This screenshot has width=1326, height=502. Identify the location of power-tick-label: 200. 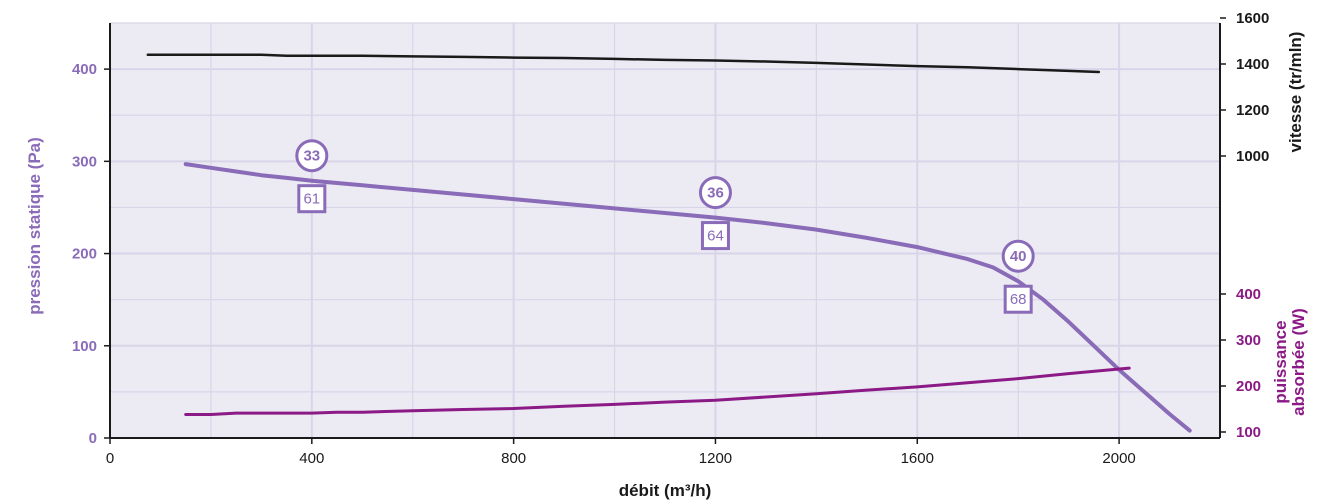
(1248, 386).